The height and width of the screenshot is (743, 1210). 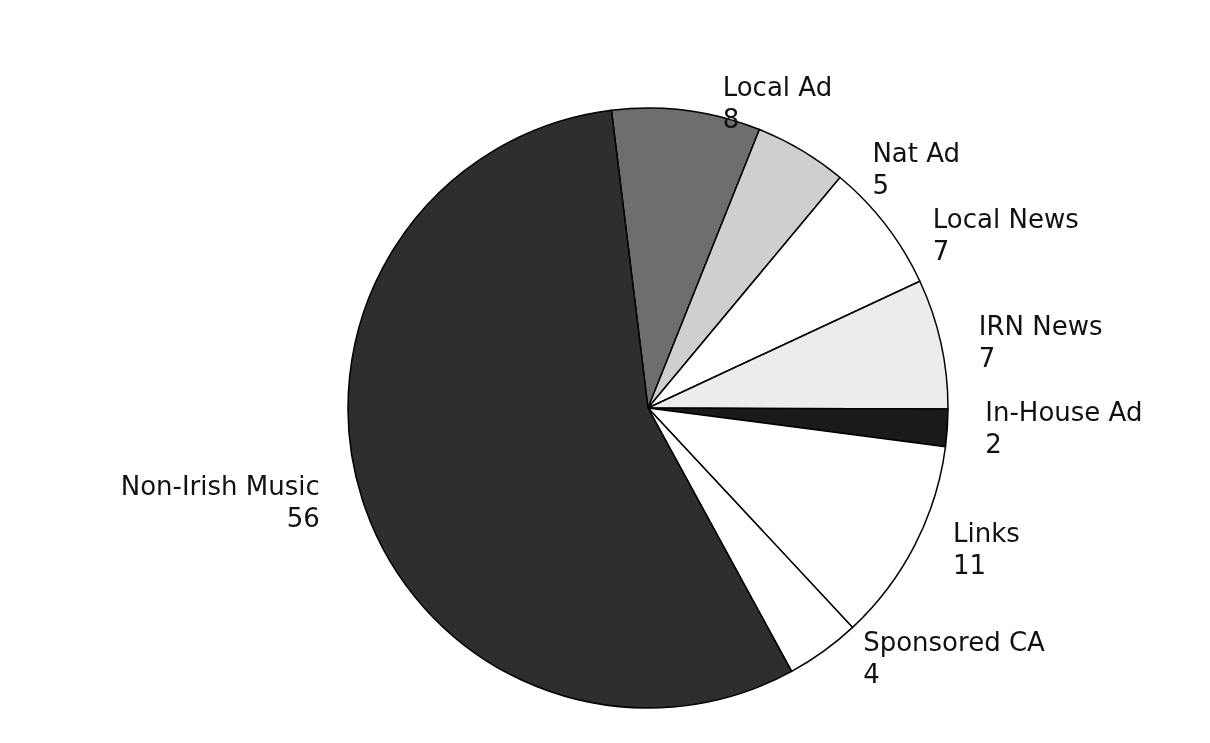 I want to click on slice-label: Nat Ad, so click(x=916, y=152).